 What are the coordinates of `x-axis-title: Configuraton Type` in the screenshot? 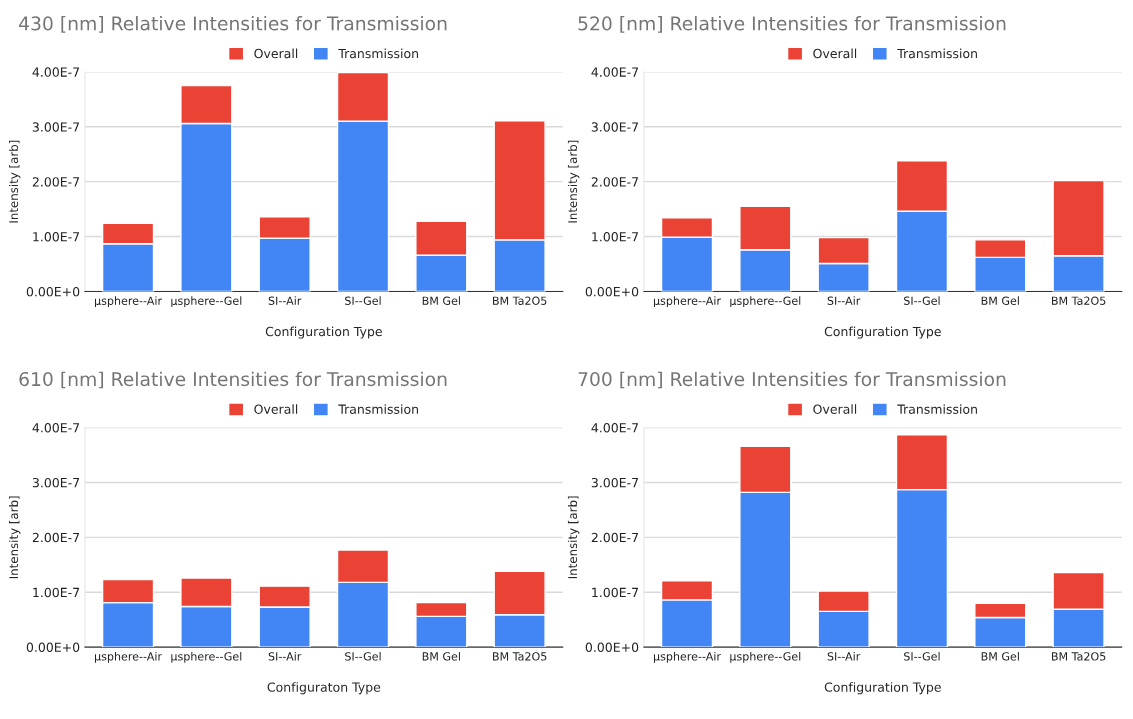 It's located at (324, 688).